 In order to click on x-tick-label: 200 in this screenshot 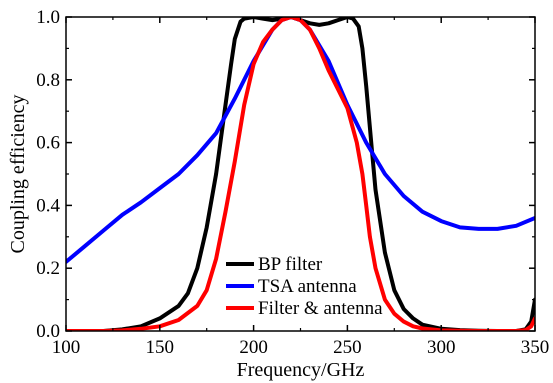, I will do `click(253, 347)`.